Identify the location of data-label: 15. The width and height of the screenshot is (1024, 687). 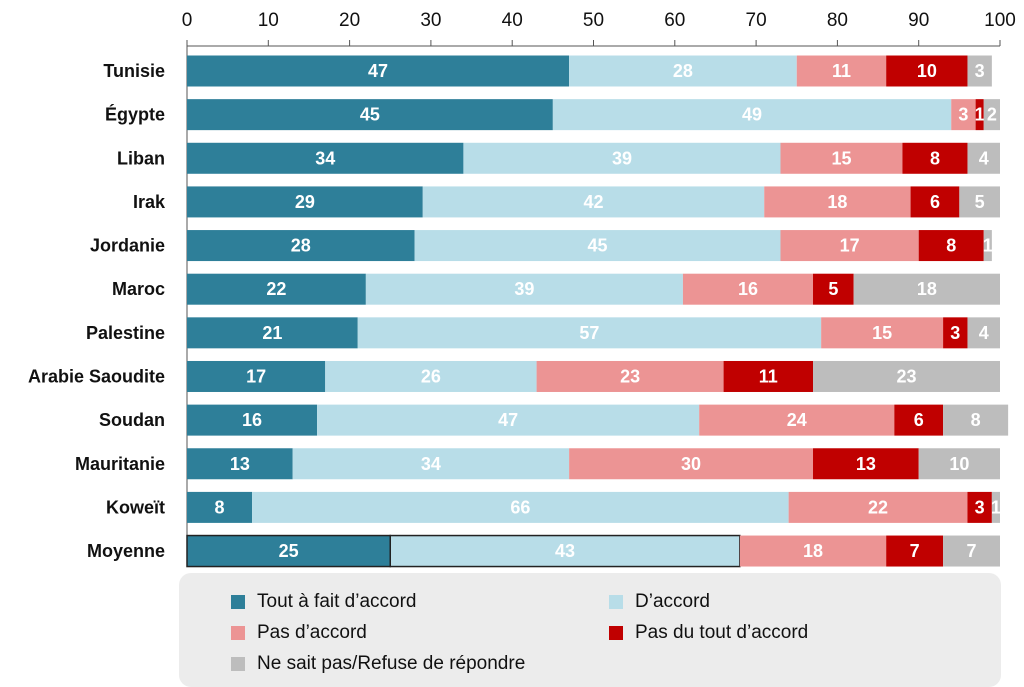
(882, 333).